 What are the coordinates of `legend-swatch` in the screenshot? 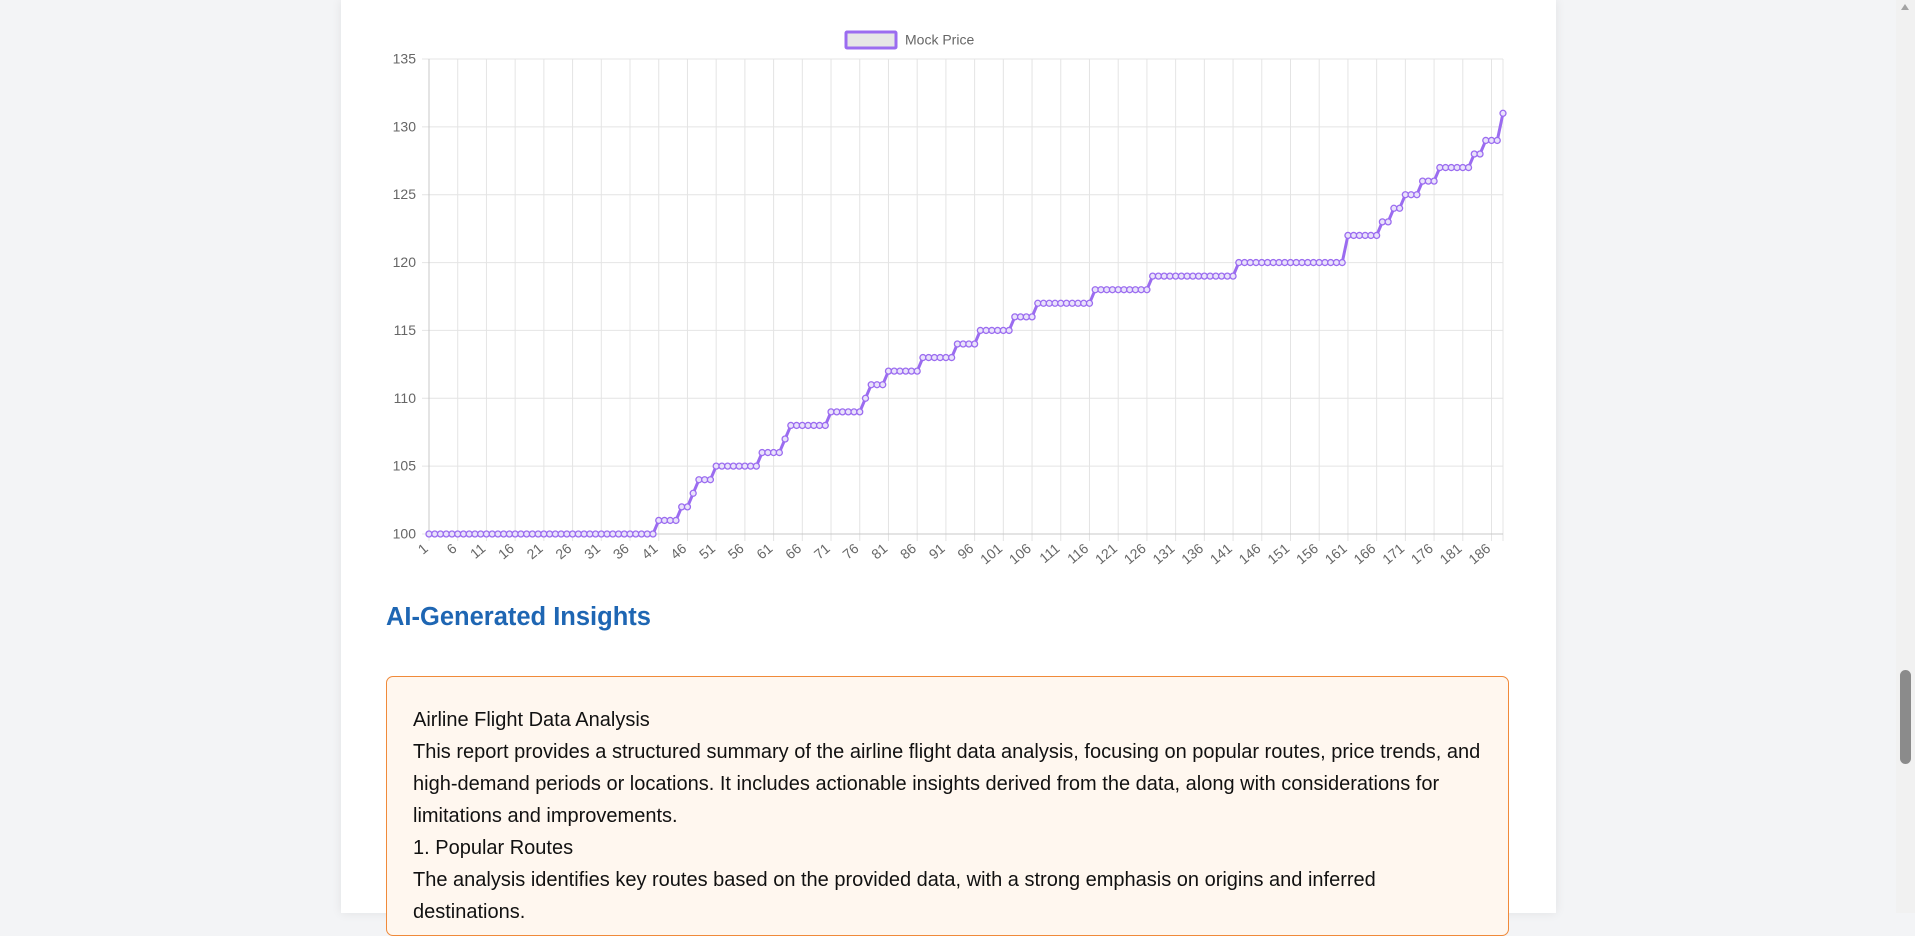 It's located at (871, 40).